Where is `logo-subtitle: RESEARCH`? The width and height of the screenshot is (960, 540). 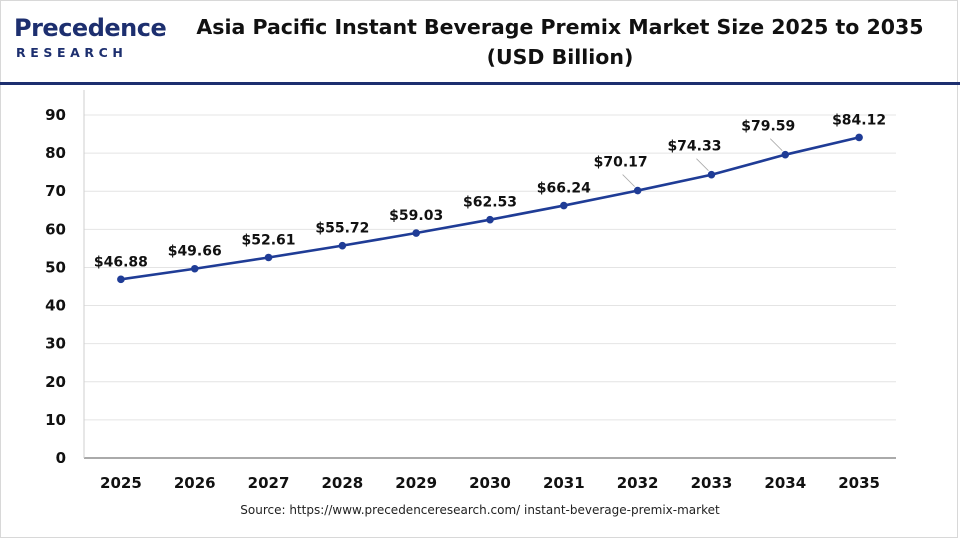 logo-subtitle: RESEARCH is located at coordinates (72, 52).